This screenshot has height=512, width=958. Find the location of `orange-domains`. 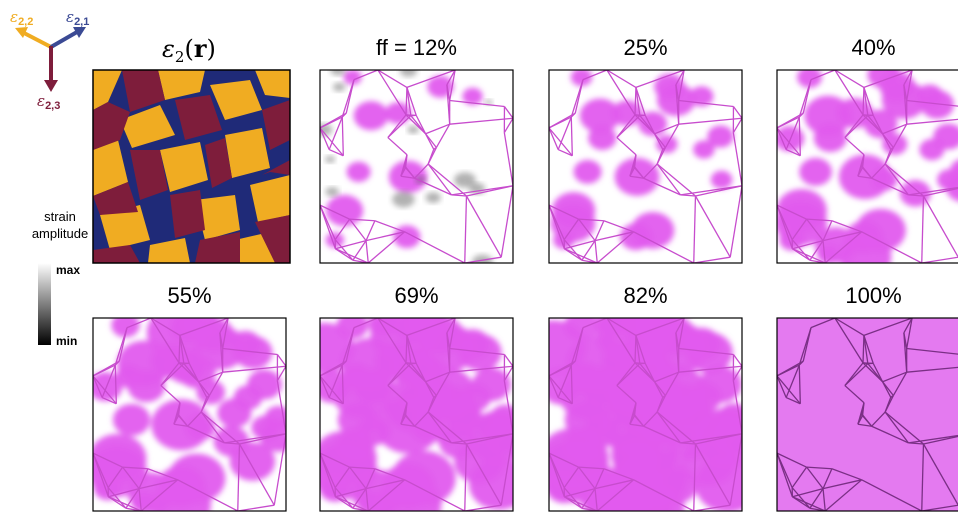

orange-domains is located at coordinates (191, 166).